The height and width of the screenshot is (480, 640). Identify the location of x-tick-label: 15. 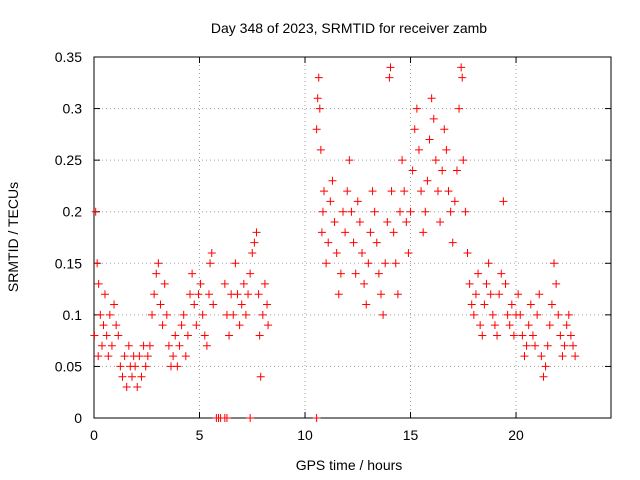
(411, 435).